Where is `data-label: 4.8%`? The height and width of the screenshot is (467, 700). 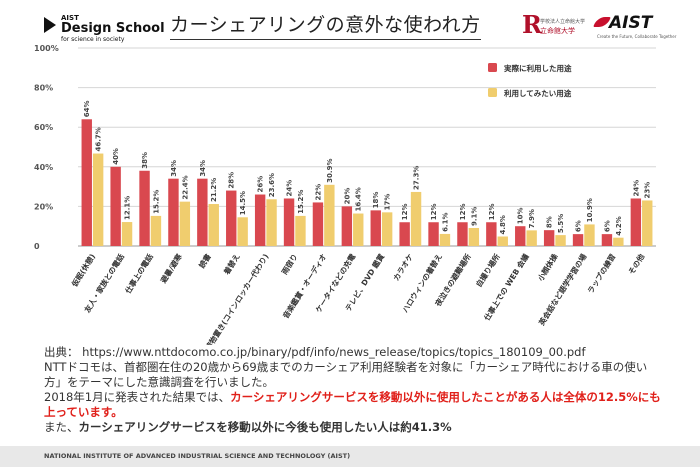 data-label: 4.8% is located at coordinates (503, 224).